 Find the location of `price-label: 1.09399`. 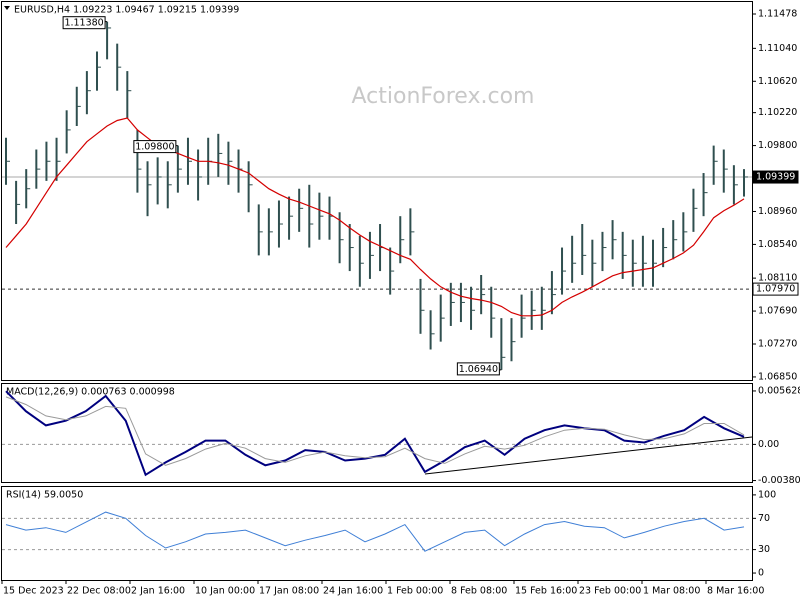

price-label: 1.09399 is located at coordinates (775, 177).